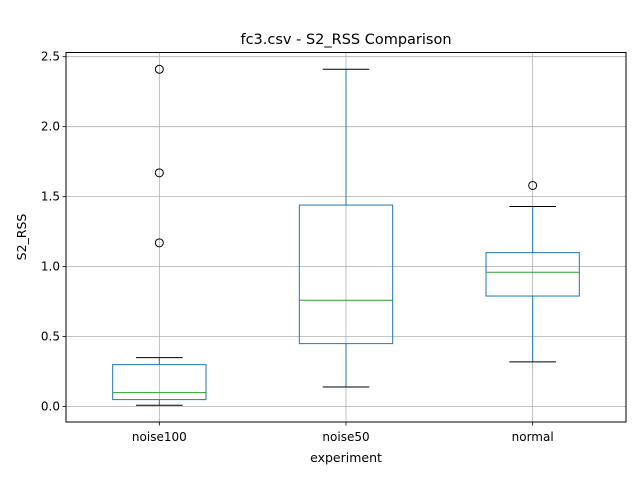 The height and width of the screenshot is (480, 640). Describe the element at coordinates (159, 437) in the screenshot. I see `x-tick-label: noise100` at that location.